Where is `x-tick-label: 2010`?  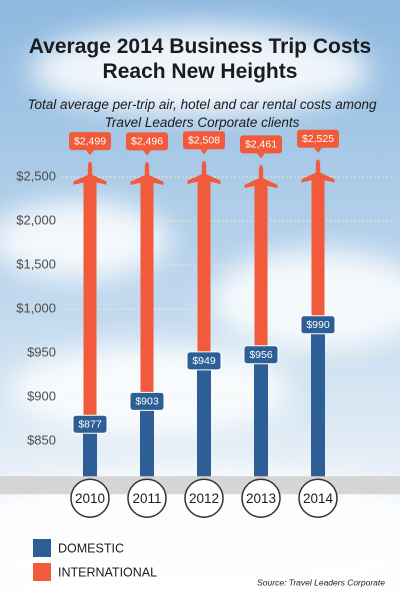 x-tick-label: 2010 is located at coordinates (90, 498).